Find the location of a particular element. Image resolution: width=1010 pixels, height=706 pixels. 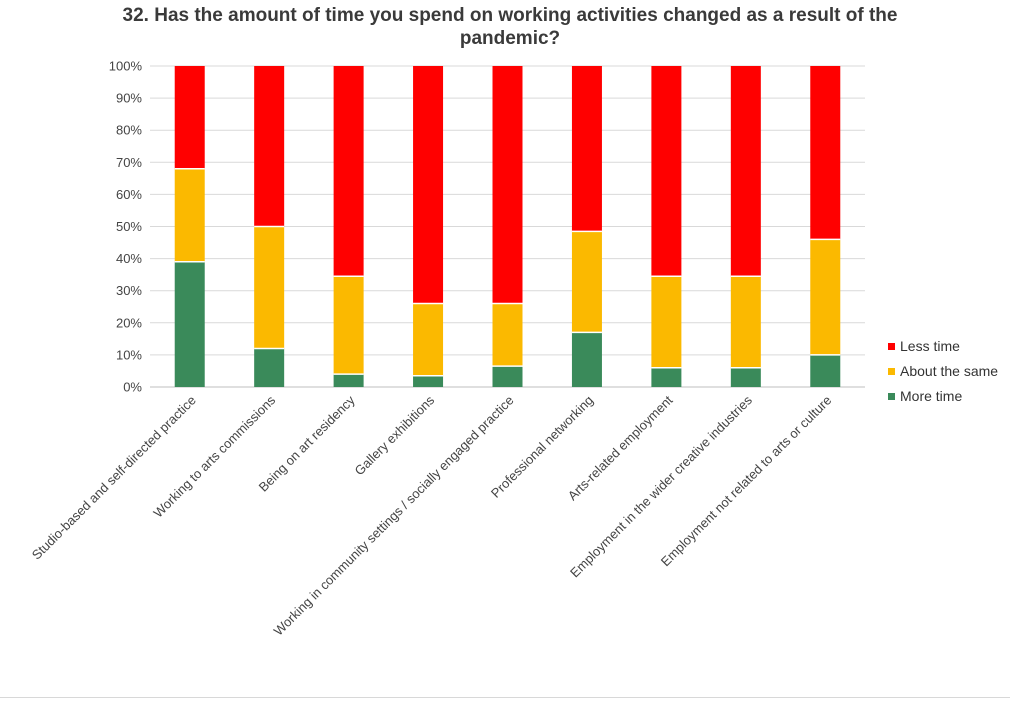

x-category-label: Gallery exhibitions is located at coordinates (394, 435).